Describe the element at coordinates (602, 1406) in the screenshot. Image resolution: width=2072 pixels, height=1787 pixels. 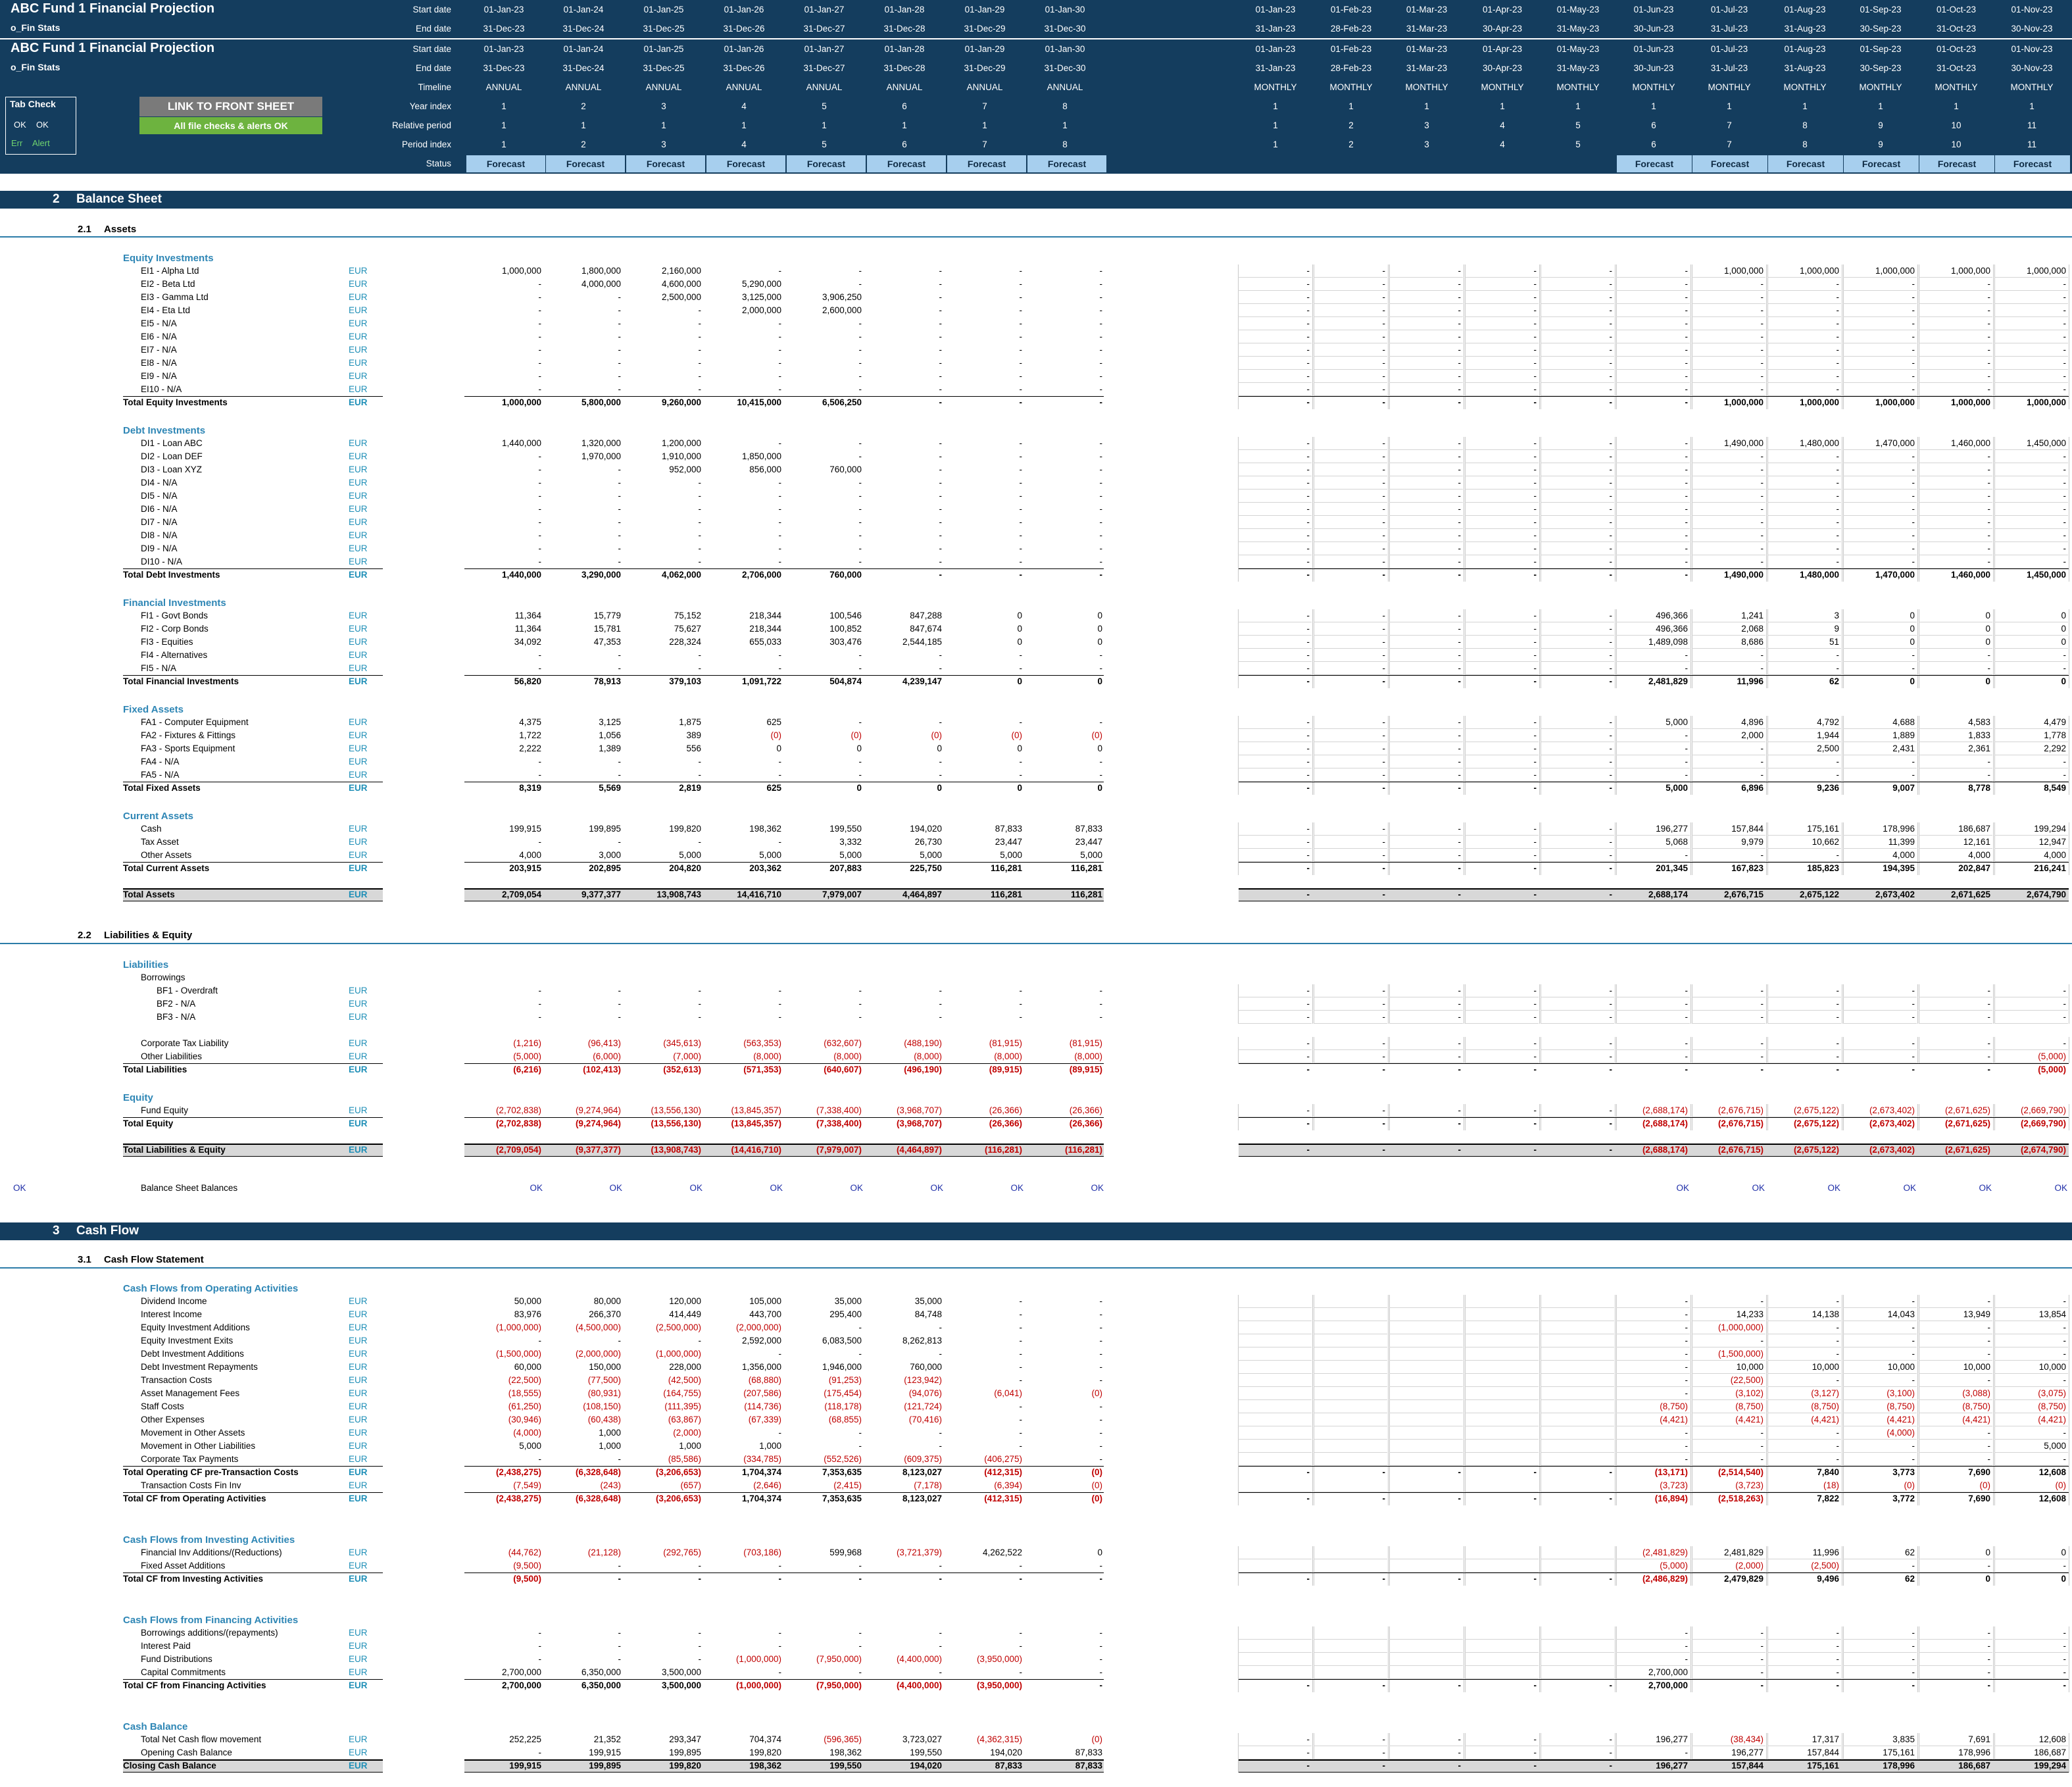
I see `annual-value-cell: (108,150)` at that location.